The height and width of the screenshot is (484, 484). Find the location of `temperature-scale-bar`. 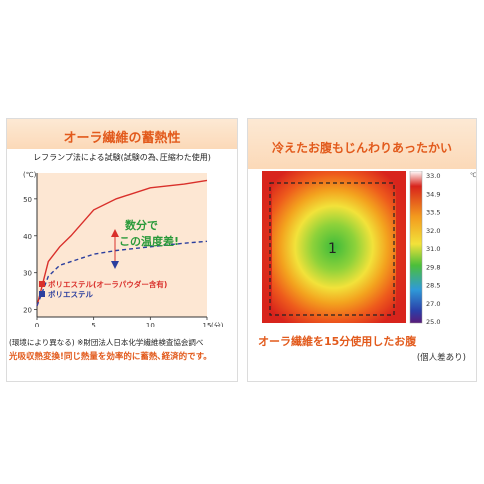

temperature-scale-bar is located at coordinates (416, 247).